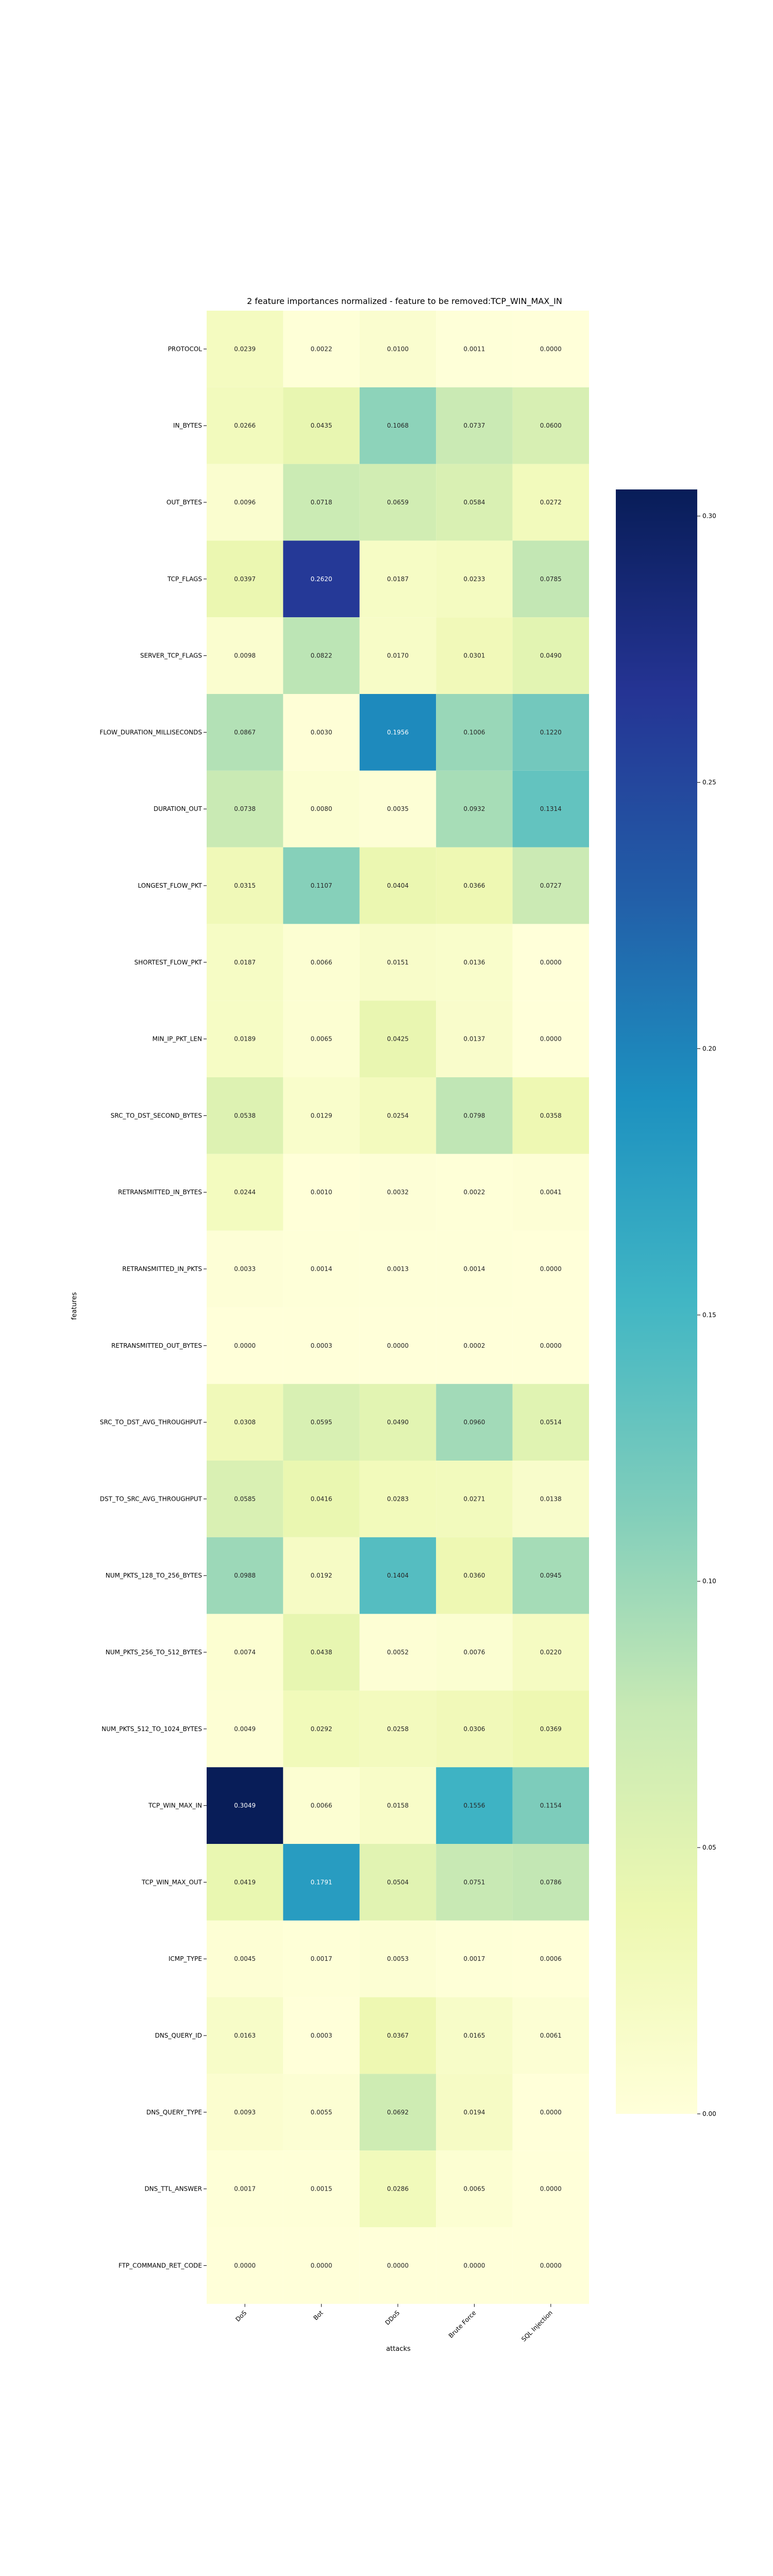  I want to click on cell-value-label: 0.0988, so click(245, 1575).